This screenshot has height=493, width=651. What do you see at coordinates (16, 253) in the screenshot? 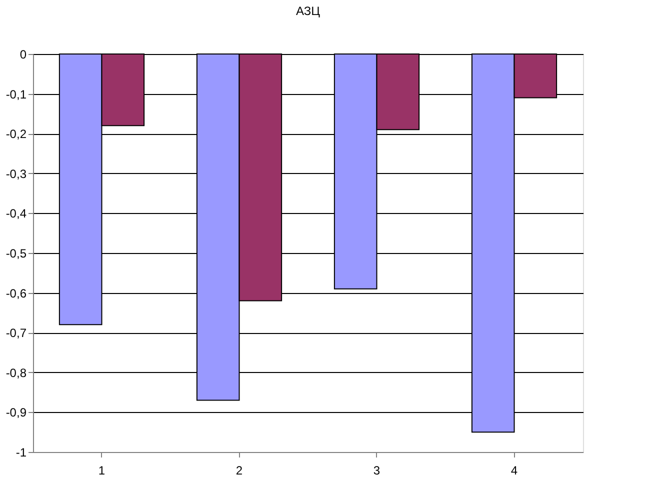
I see `y-tick-label: -0,5` at bounding box center [16, 253].